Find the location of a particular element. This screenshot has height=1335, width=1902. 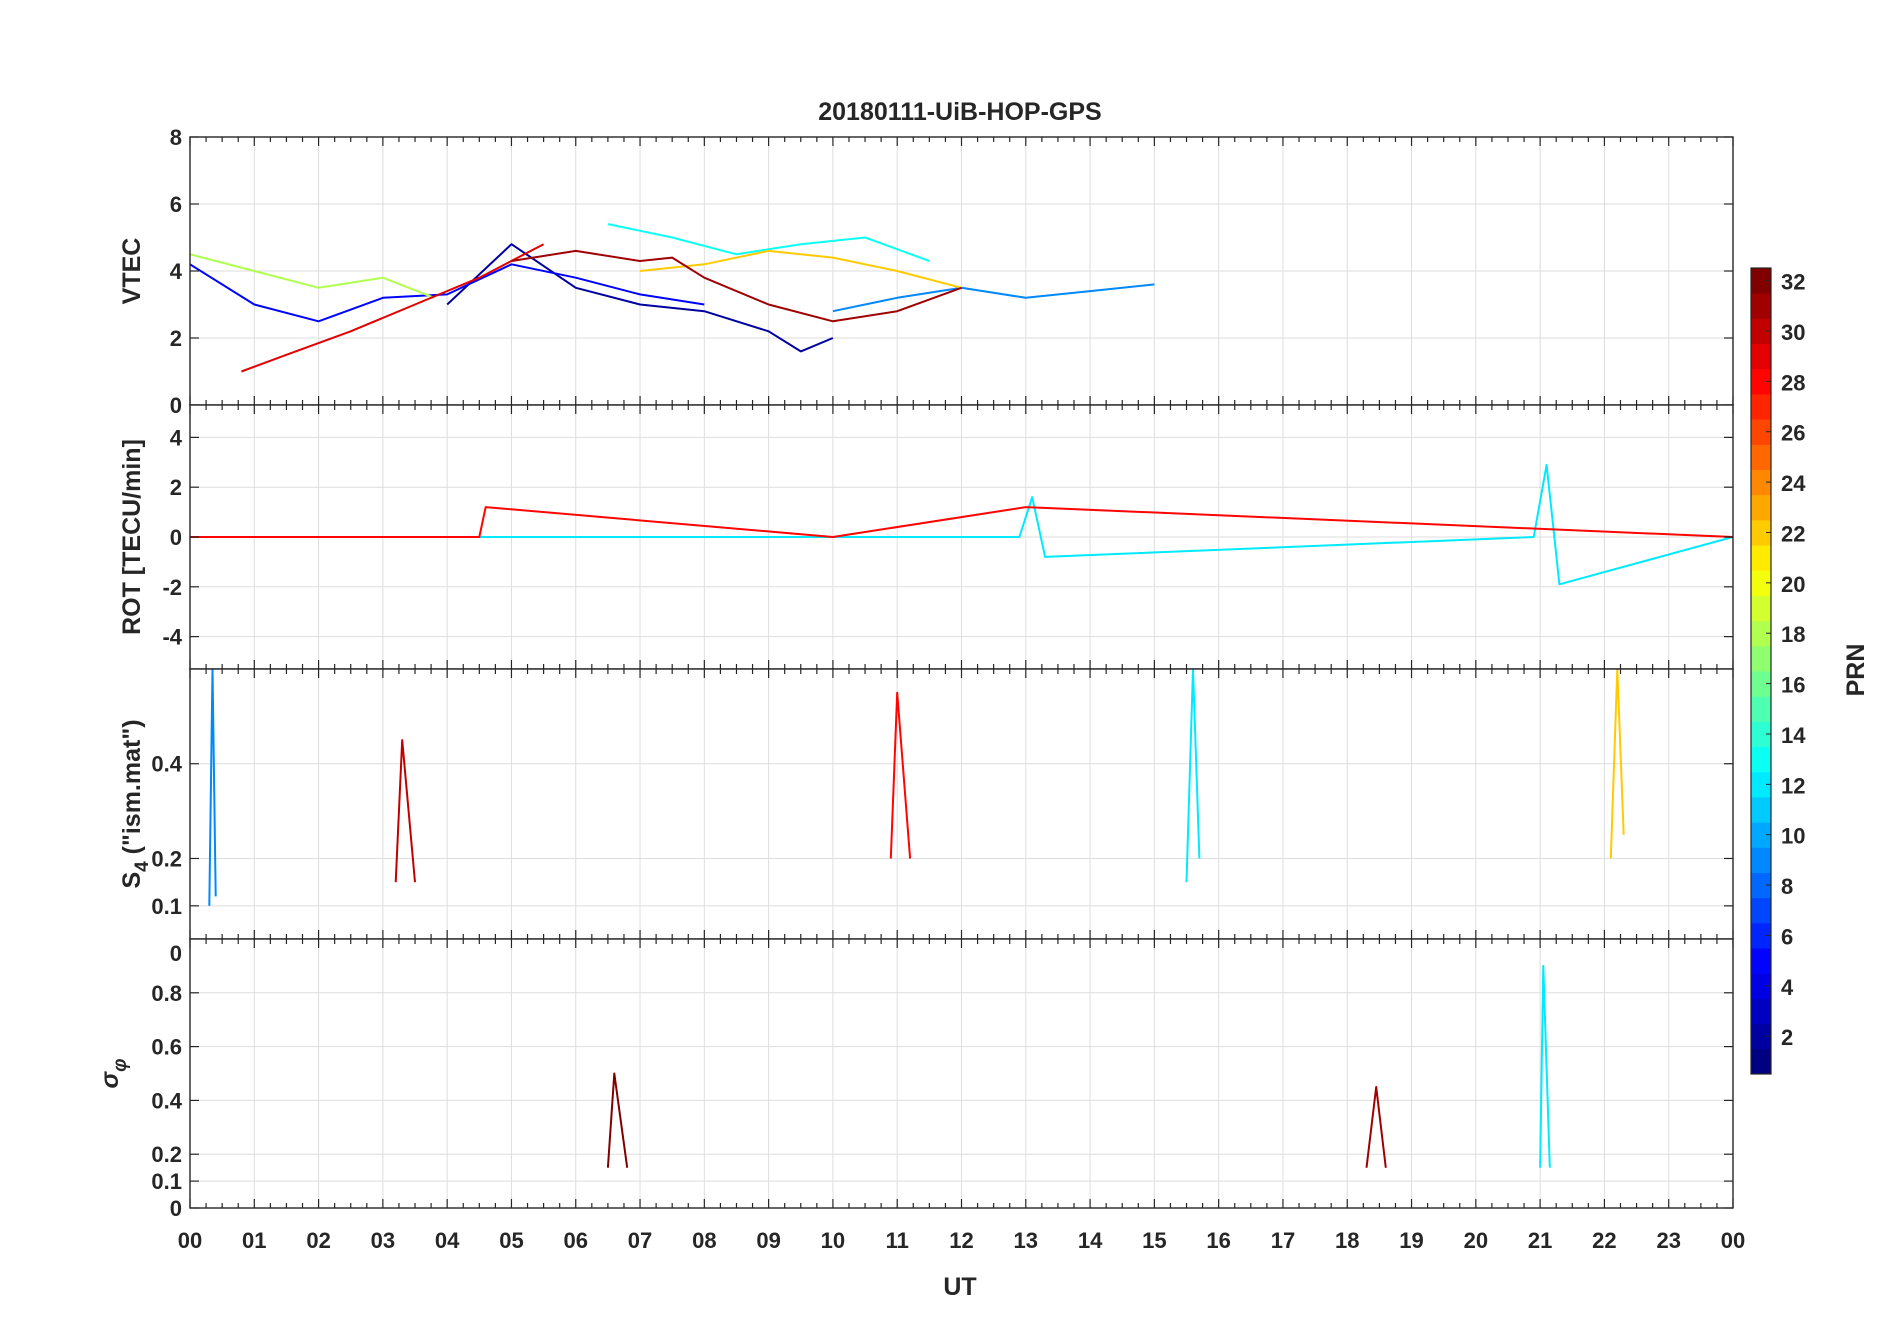

colorbar-frame is located at coordinates (1761, 671).